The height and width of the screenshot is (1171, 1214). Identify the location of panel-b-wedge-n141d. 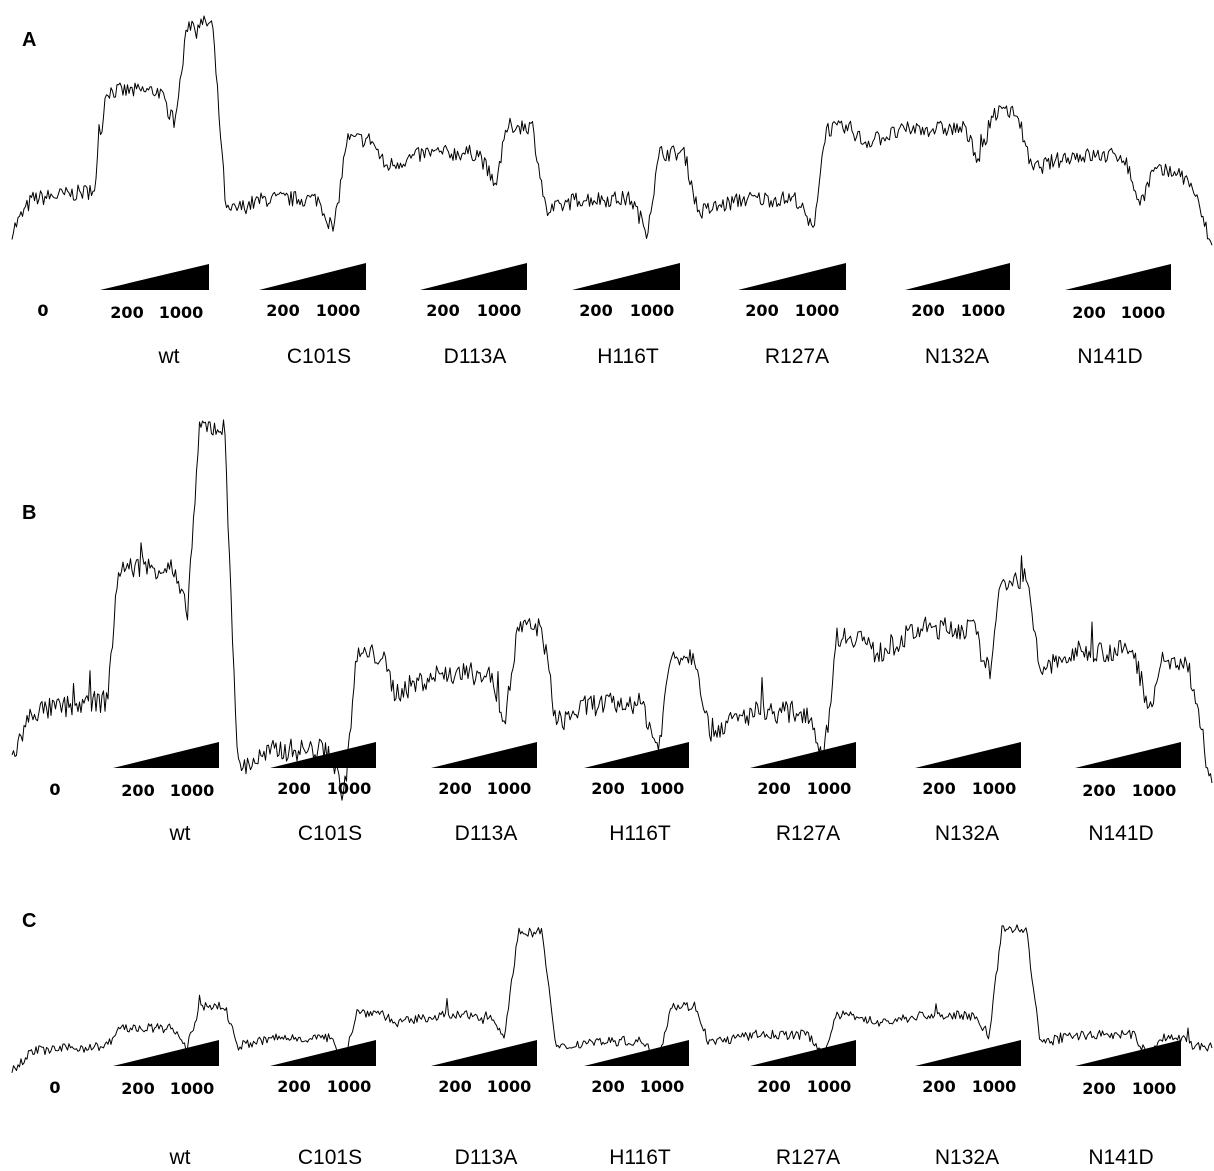
(1128, 755).